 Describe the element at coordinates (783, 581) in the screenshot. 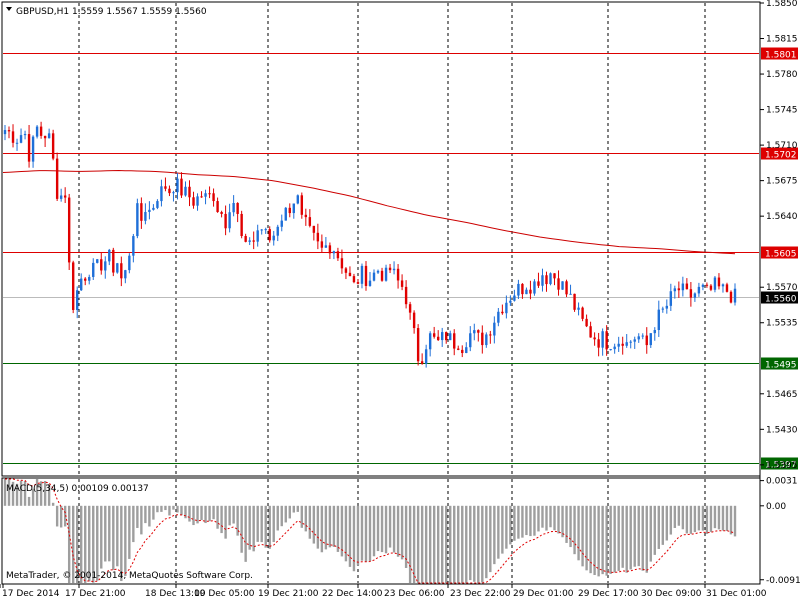

I see `macd-tick-label: -0.0091` at that location.